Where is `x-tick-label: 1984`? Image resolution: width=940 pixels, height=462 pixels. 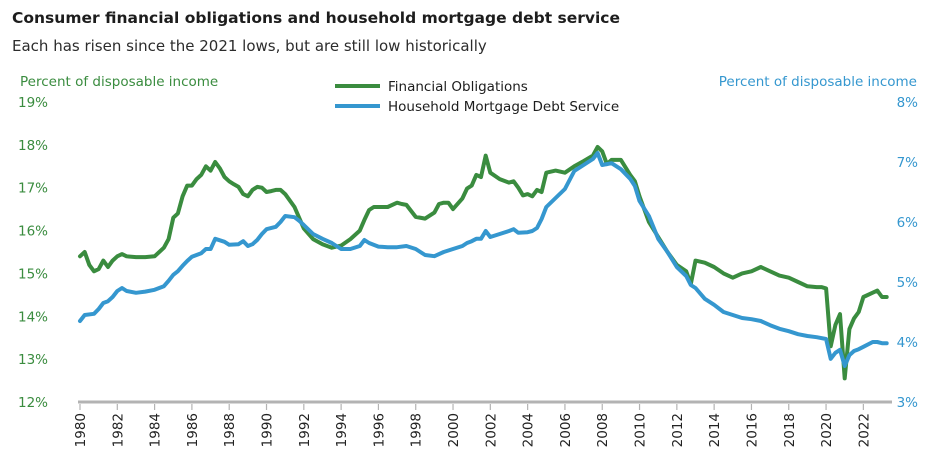 x-tick-label: 1984 is located at coordinates (156, 430).